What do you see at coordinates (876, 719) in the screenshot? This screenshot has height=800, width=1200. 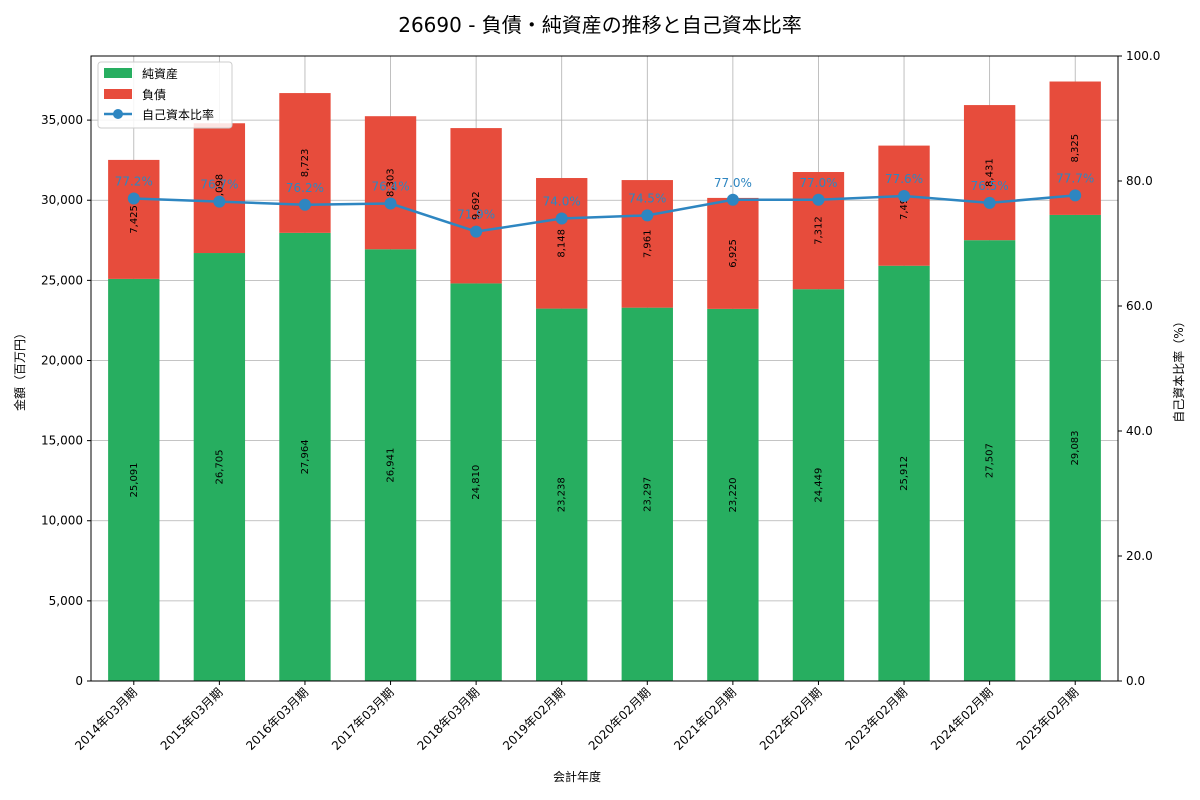 I see `x-tick-label: 2023年02月期` at bounding box center [876, 719].